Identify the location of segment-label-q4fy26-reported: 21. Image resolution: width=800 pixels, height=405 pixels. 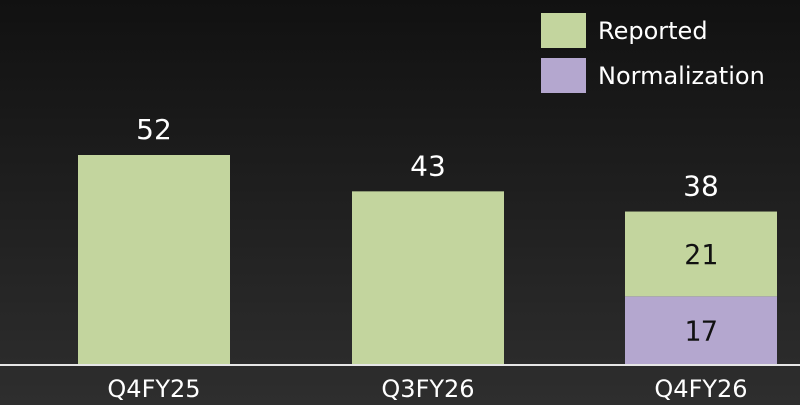
(701, 254).